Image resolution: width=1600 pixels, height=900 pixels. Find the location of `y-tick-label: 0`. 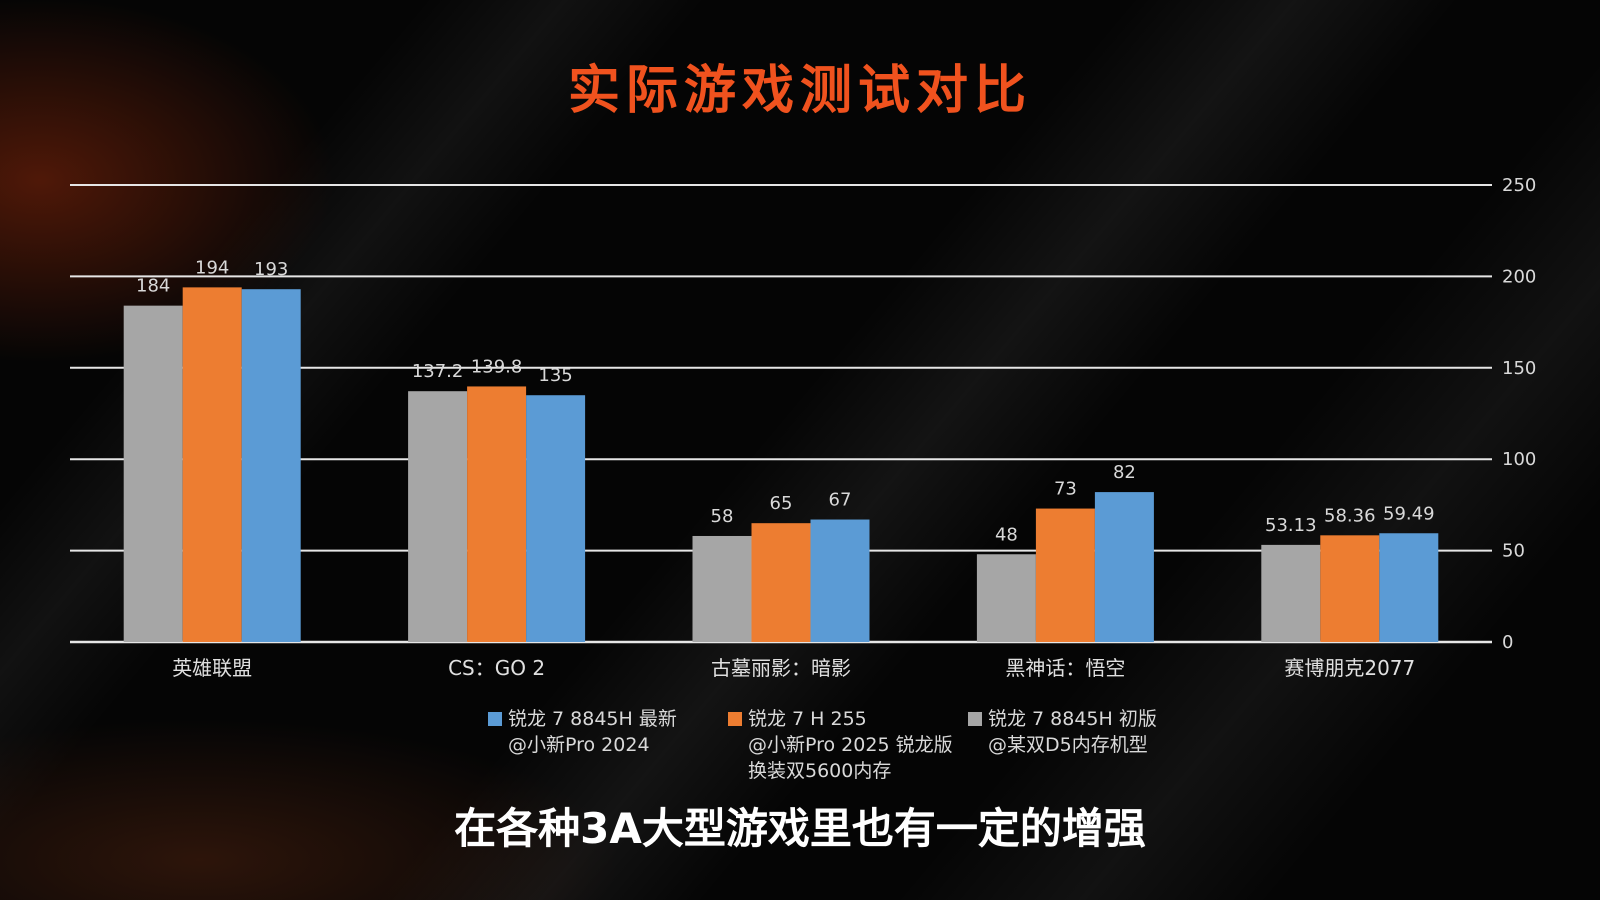

y-tick-label: 0 is located at coordinates (1507, 642).